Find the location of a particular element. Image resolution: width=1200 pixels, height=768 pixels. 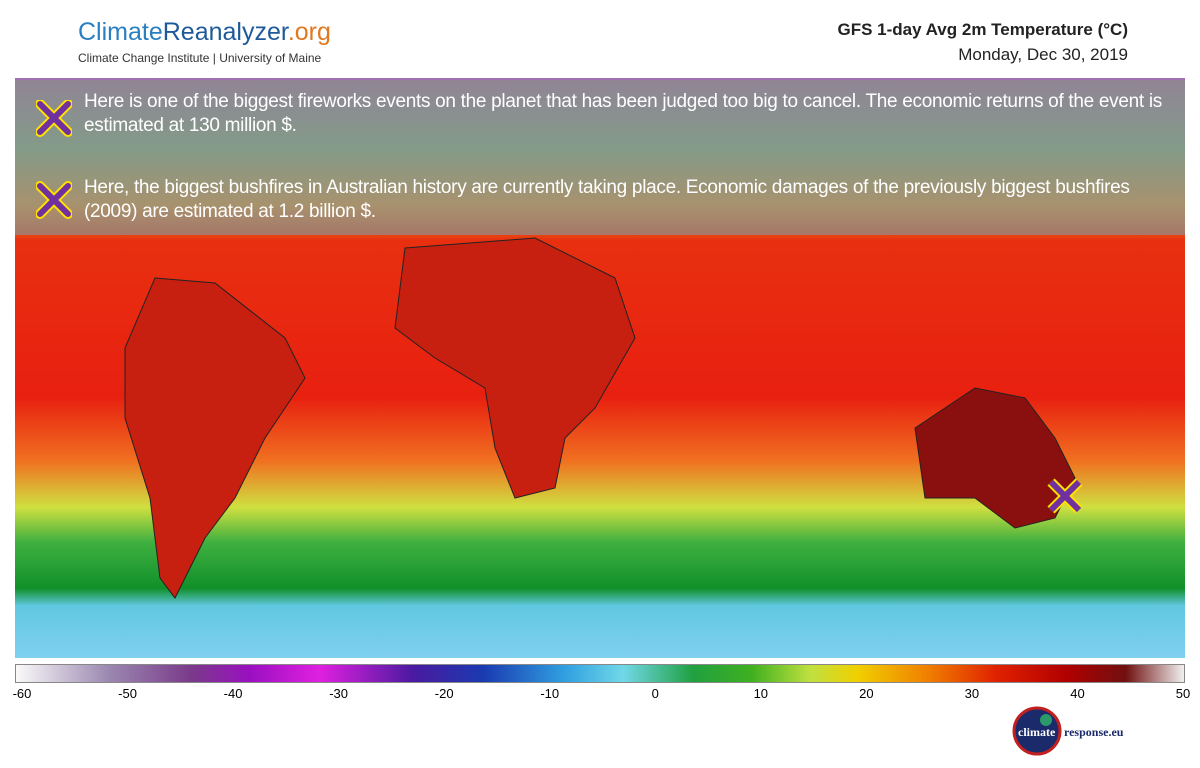

colorbar-tick: 40 is located at coordinates (1077, 693).